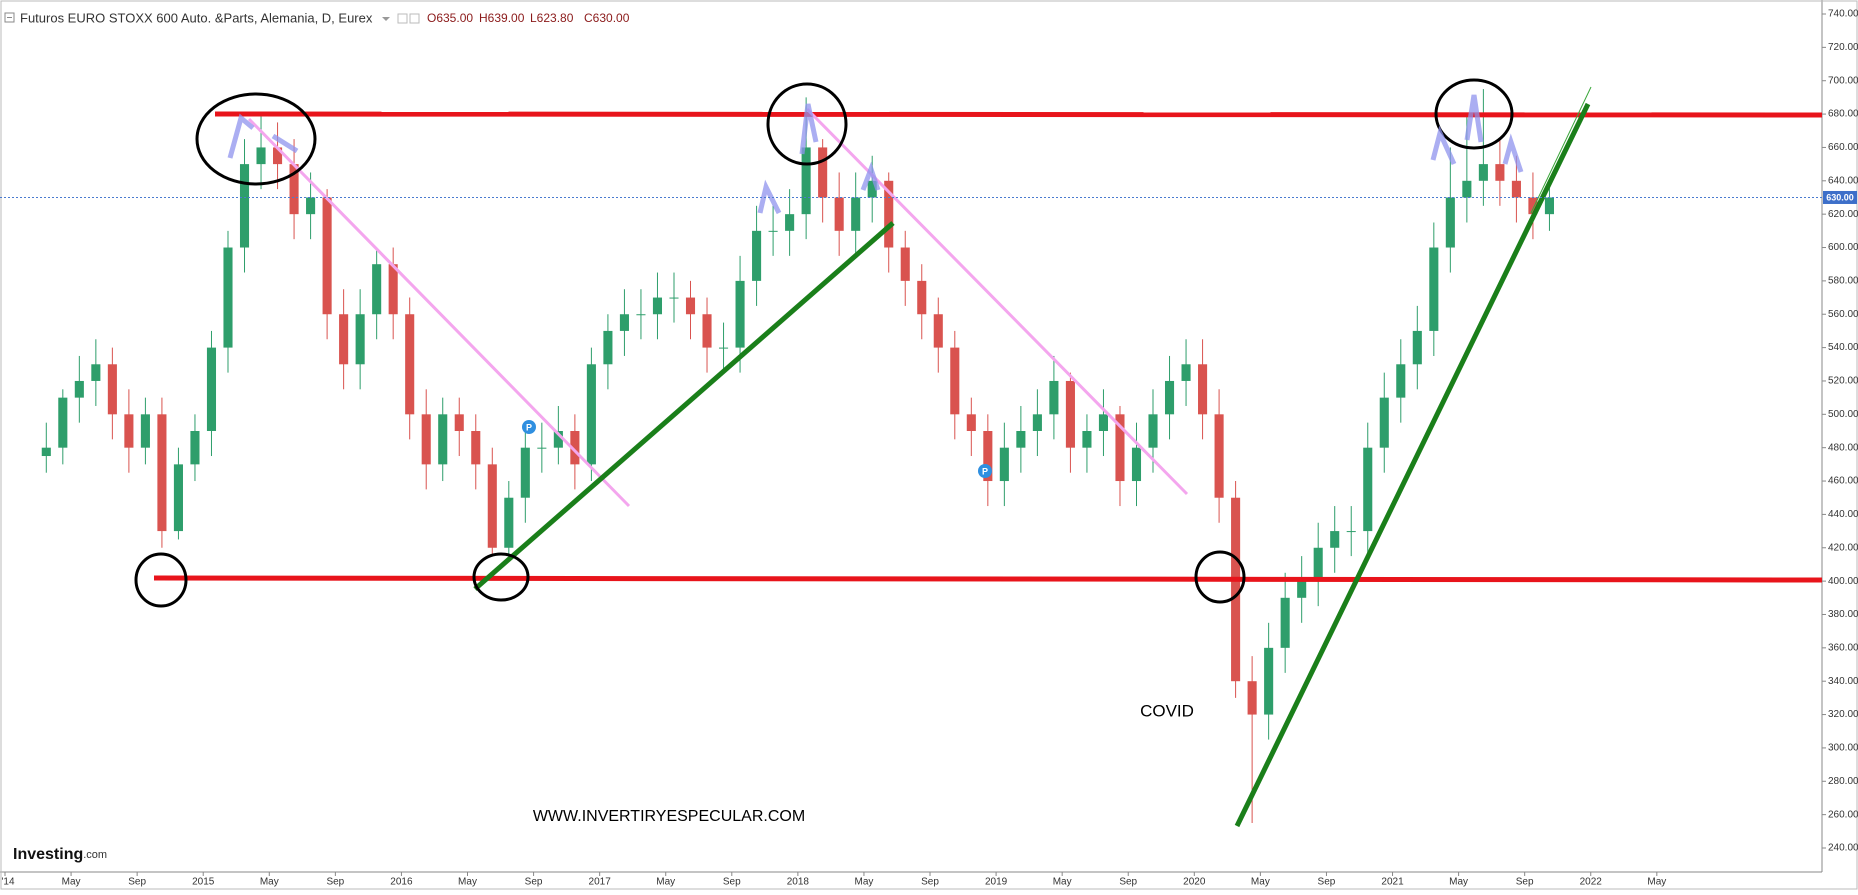 Image resolution: width=1858 pixels, height=895 pixels. What do you see at coordinates (1167, 710) in the screenshot?
I see `annotation: COVID` at bounding box center [1167, 710].